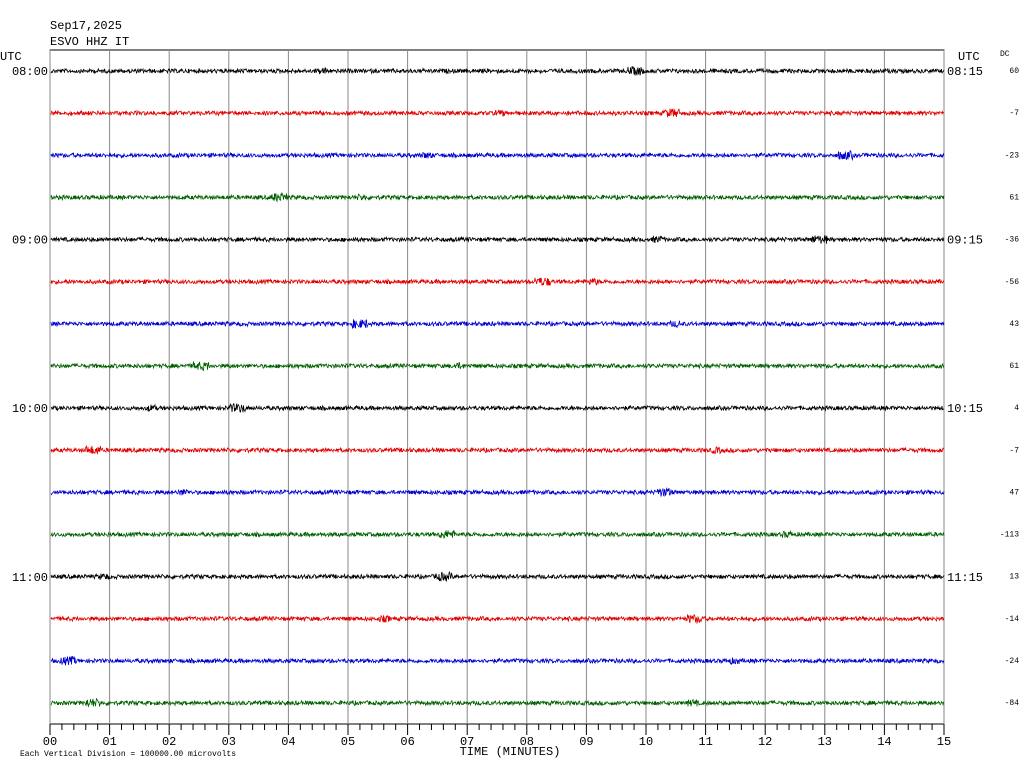  Describe the element at coordinates (884, 742) in the screenshot. I see `x-tick-label: 14` at that location.